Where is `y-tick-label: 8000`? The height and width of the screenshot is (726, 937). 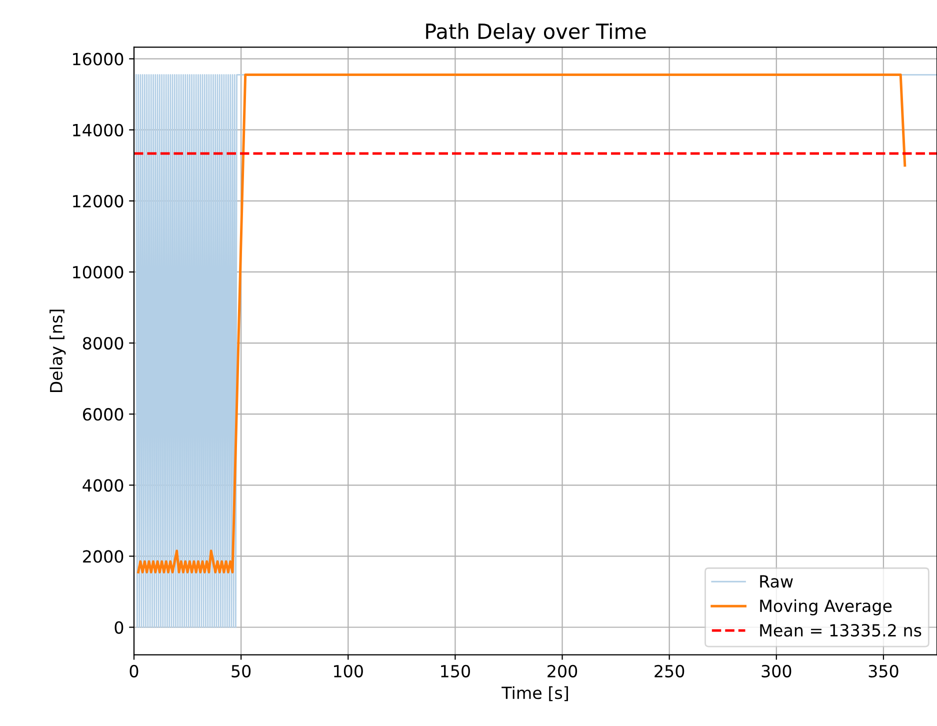 y-tick-label: 8000 is located at coordinates (103, 343).